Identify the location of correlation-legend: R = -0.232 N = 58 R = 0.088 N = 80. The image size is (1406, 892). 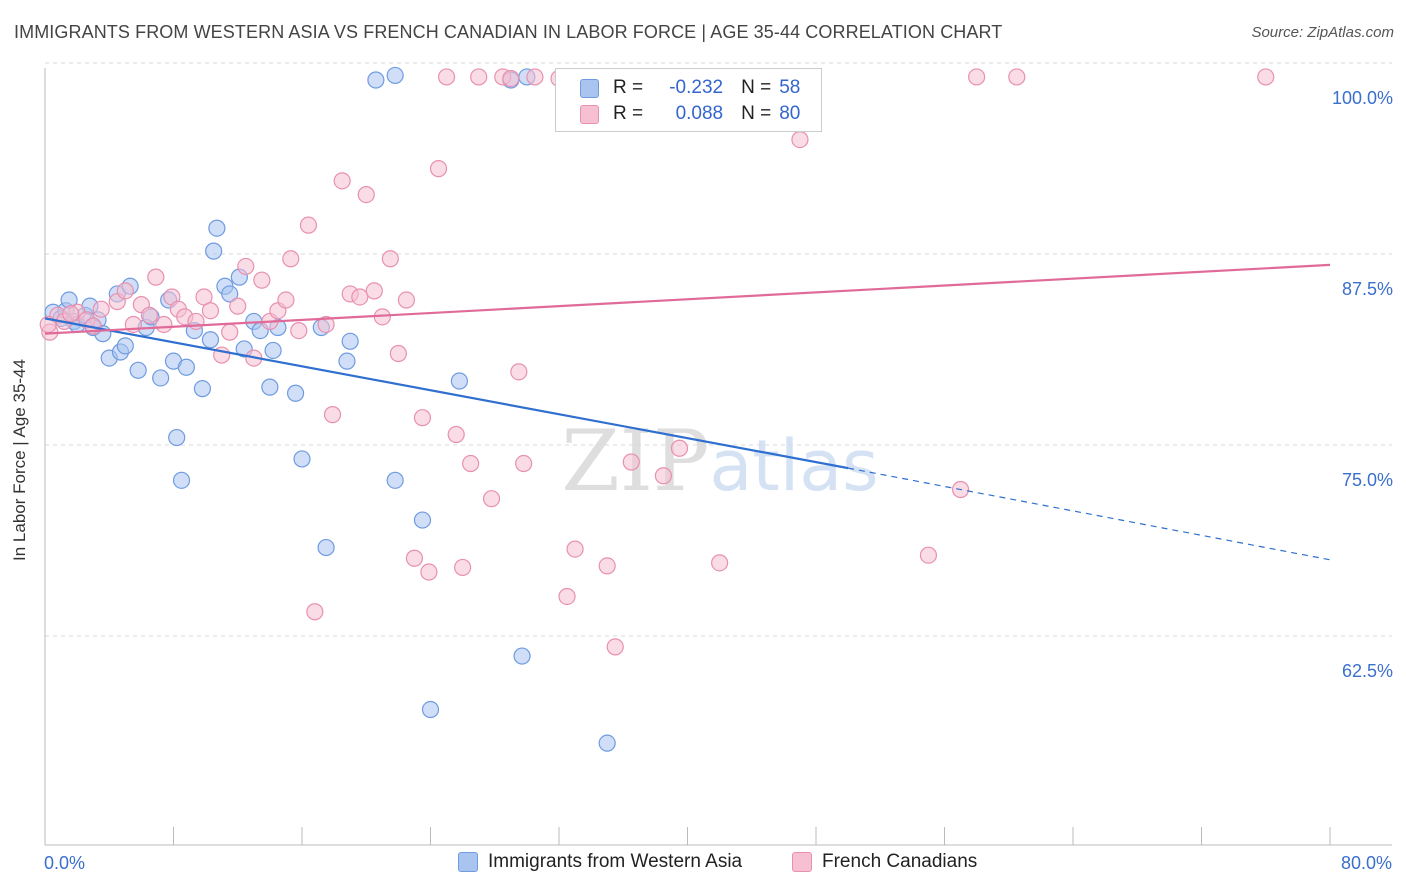
(688, 100).